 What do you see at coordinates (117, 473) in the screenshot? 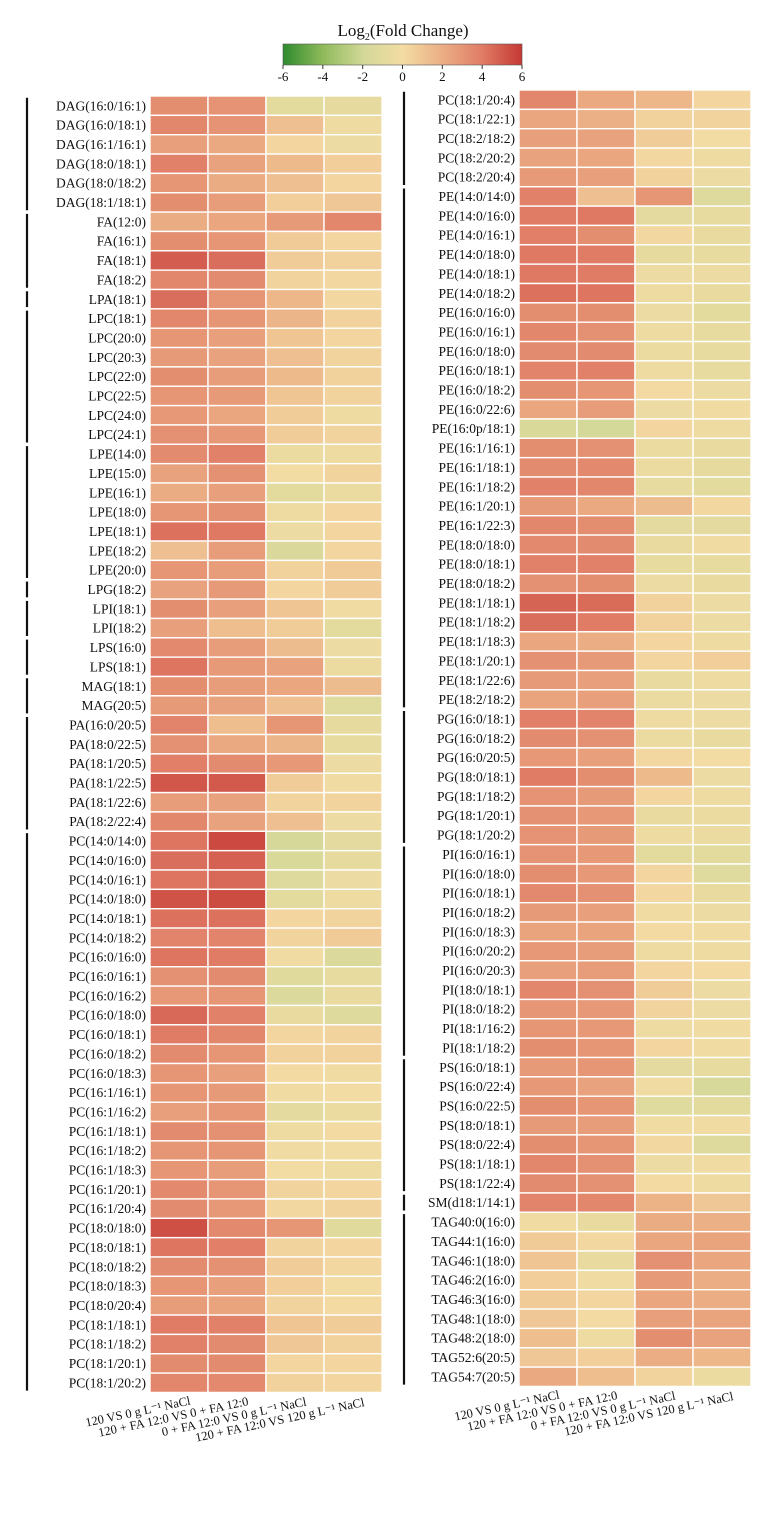
I see `row-label: LPE(15:0)` at bounding box center [117, 473].